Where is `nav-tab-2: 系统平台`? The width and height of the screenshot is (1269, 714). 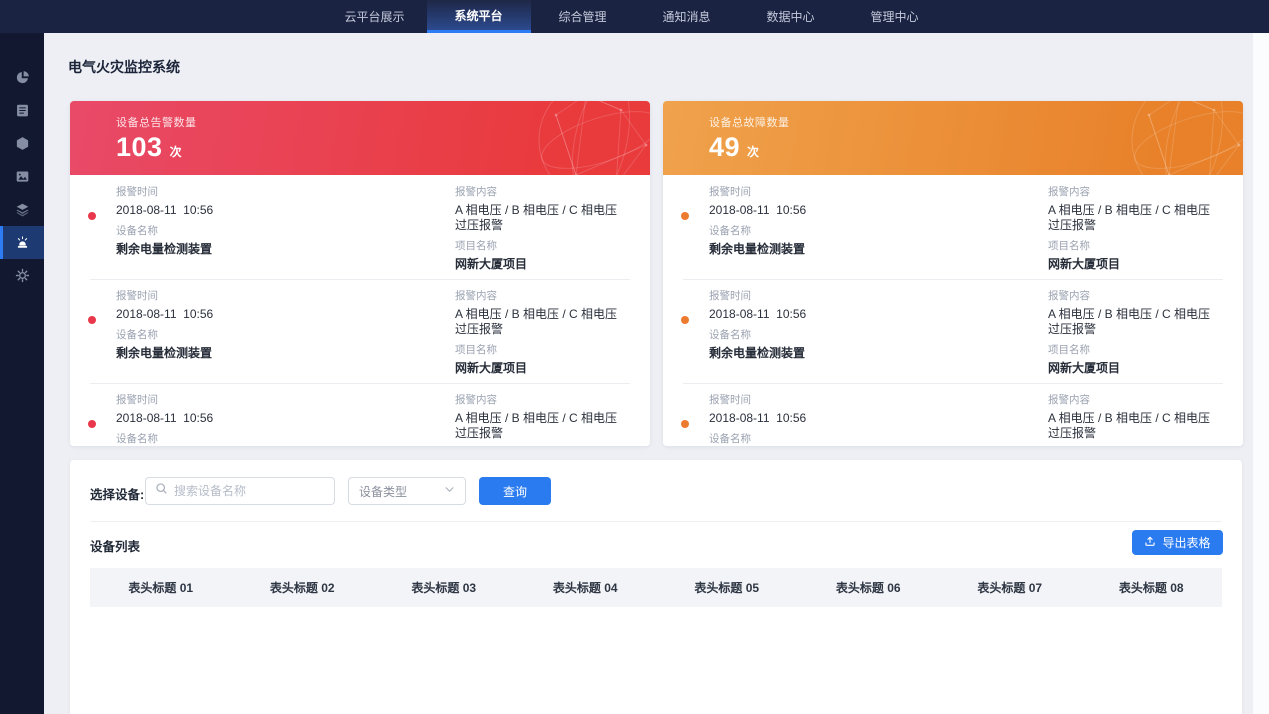 nav-tab-2: 系统平台 is located at coordinates (478, 16).